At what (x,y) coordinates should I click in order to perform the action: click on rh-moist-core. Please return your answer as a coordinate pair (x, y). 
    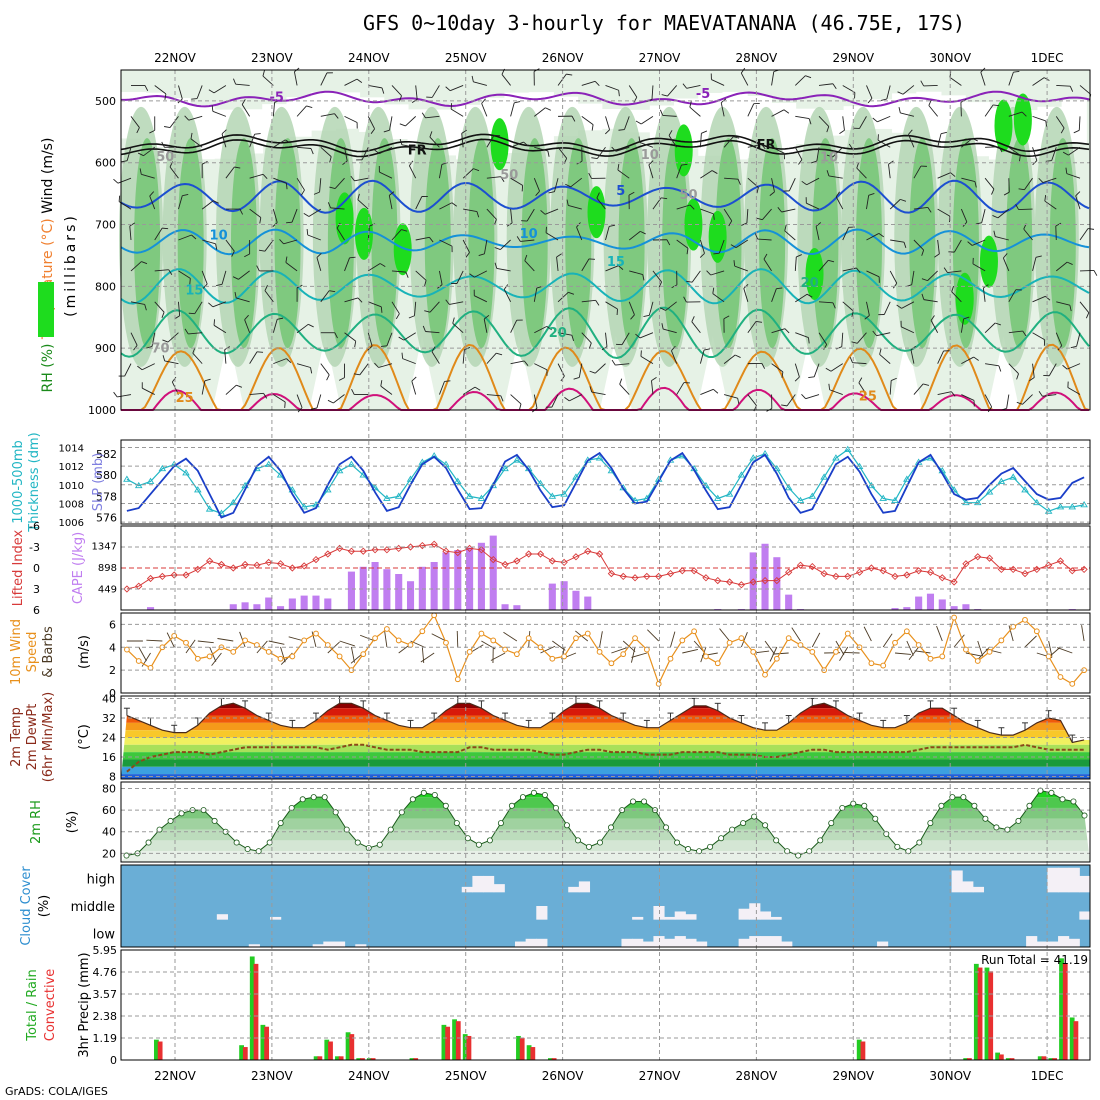
    Looking at the image, I should click on (868, 243).